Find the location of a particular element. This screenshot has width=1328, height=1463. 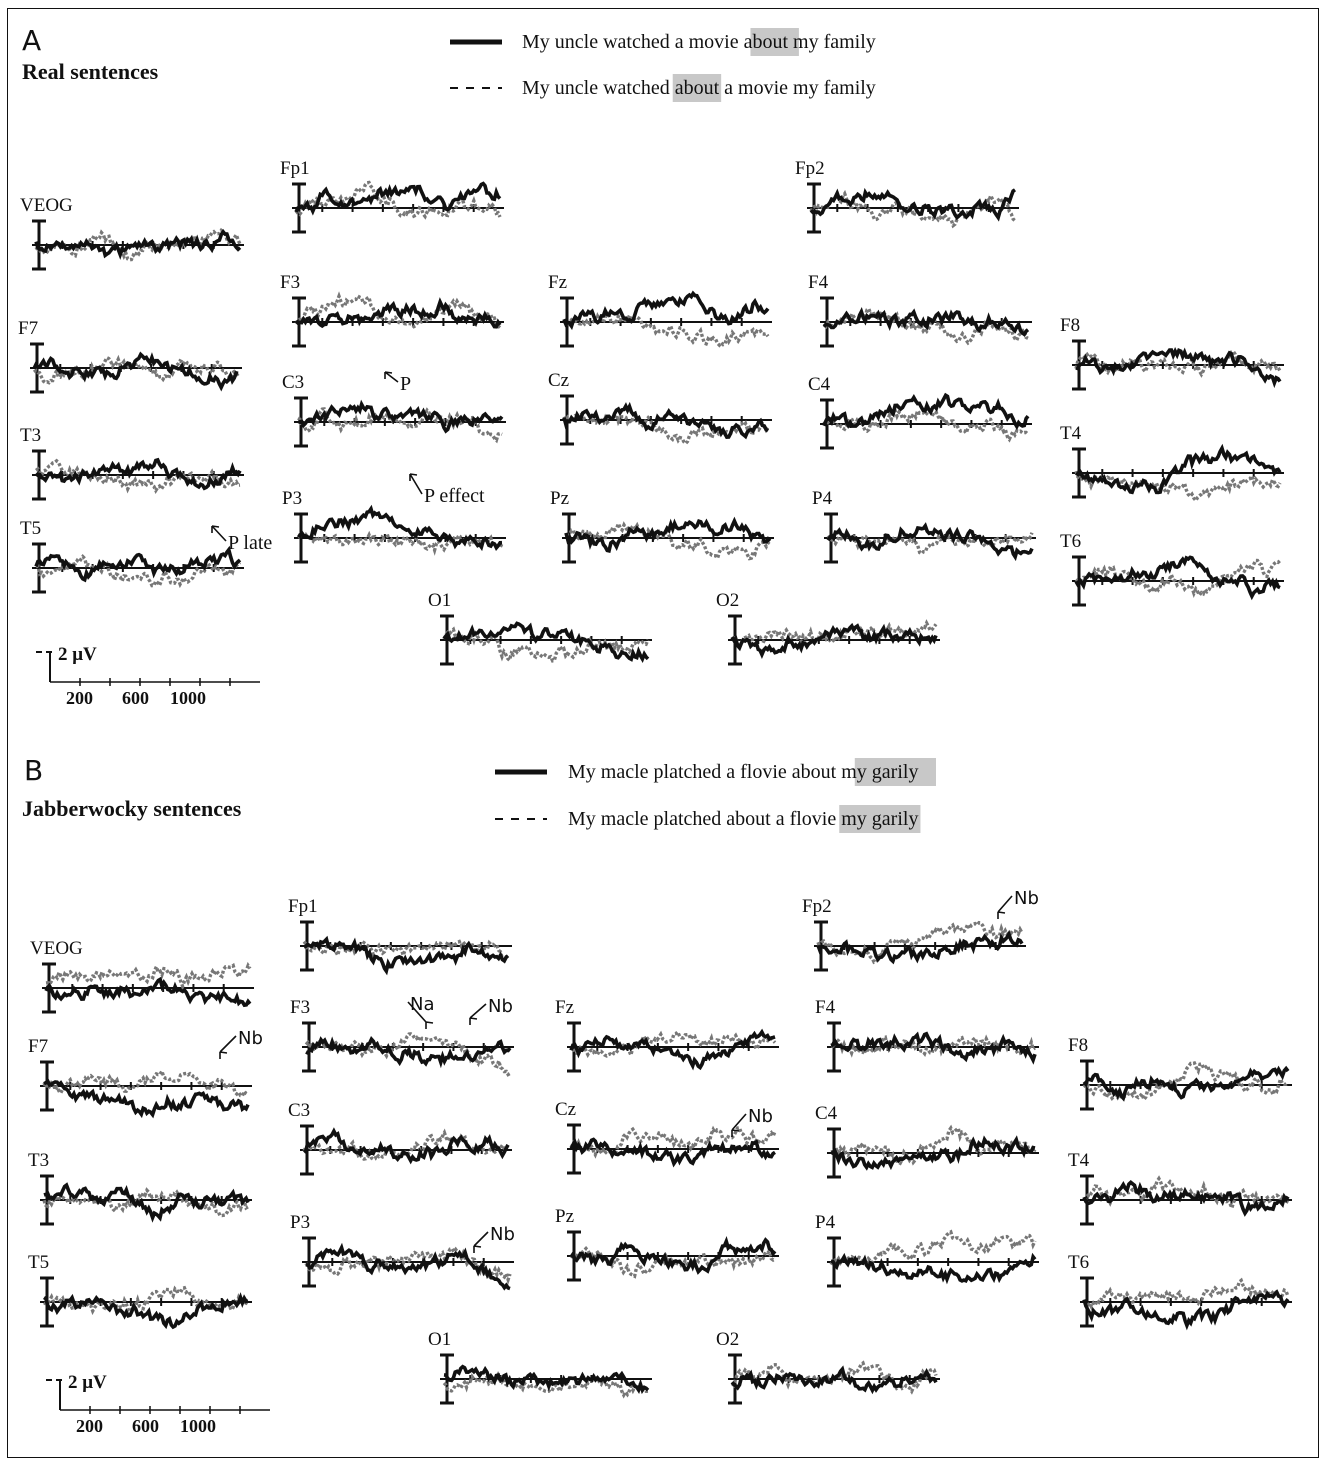

annotation-p: P is located at coordinates (397, 383).